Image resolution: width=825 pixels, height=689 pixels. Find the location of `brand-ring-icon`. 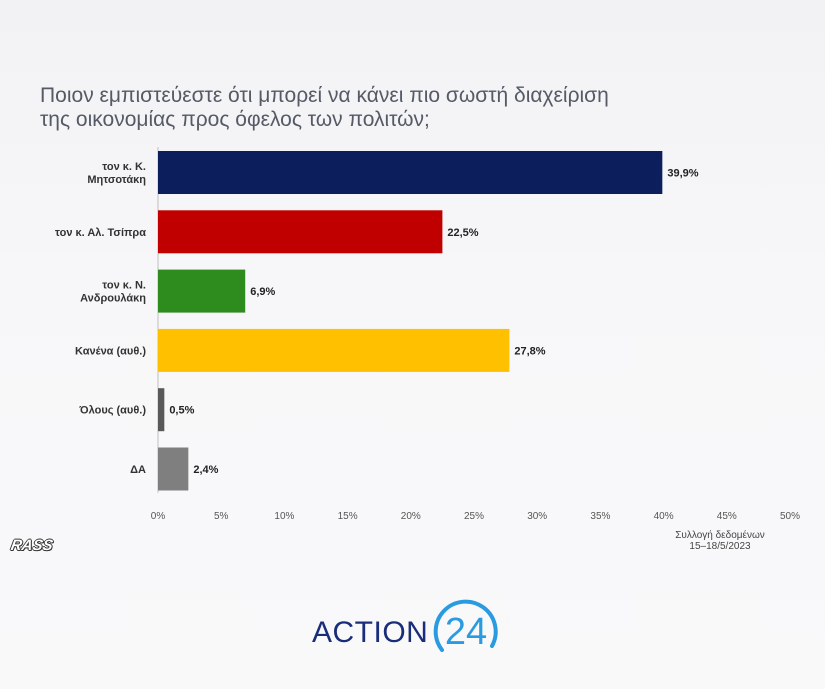

brand-ring-icon is located at coordinates (466, 625).